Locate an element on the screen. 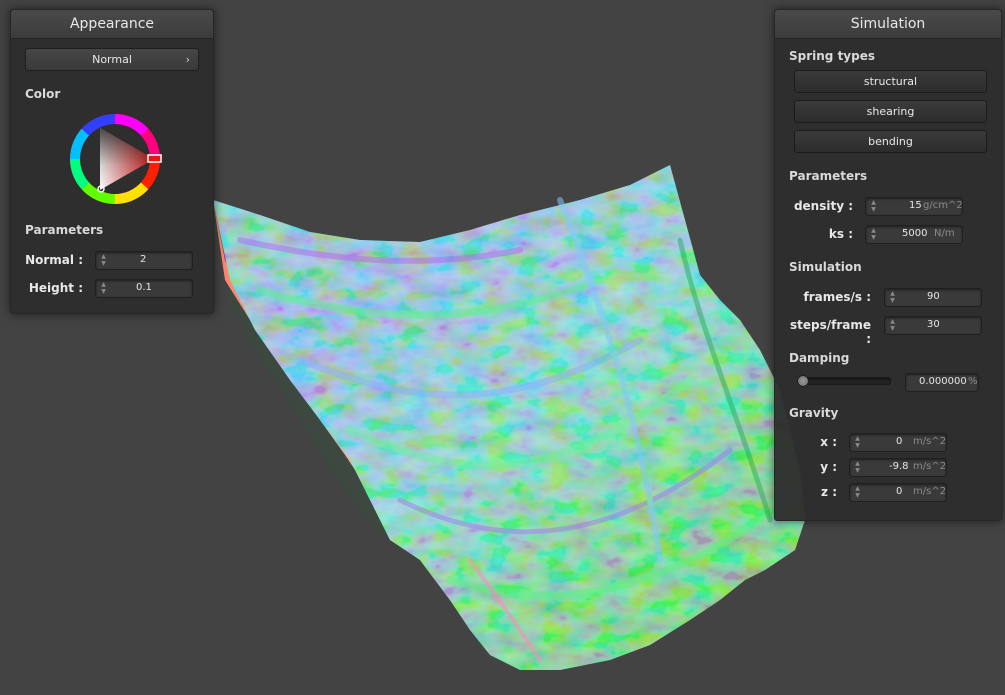  density-label: density : is located at coordinates (823, 206).